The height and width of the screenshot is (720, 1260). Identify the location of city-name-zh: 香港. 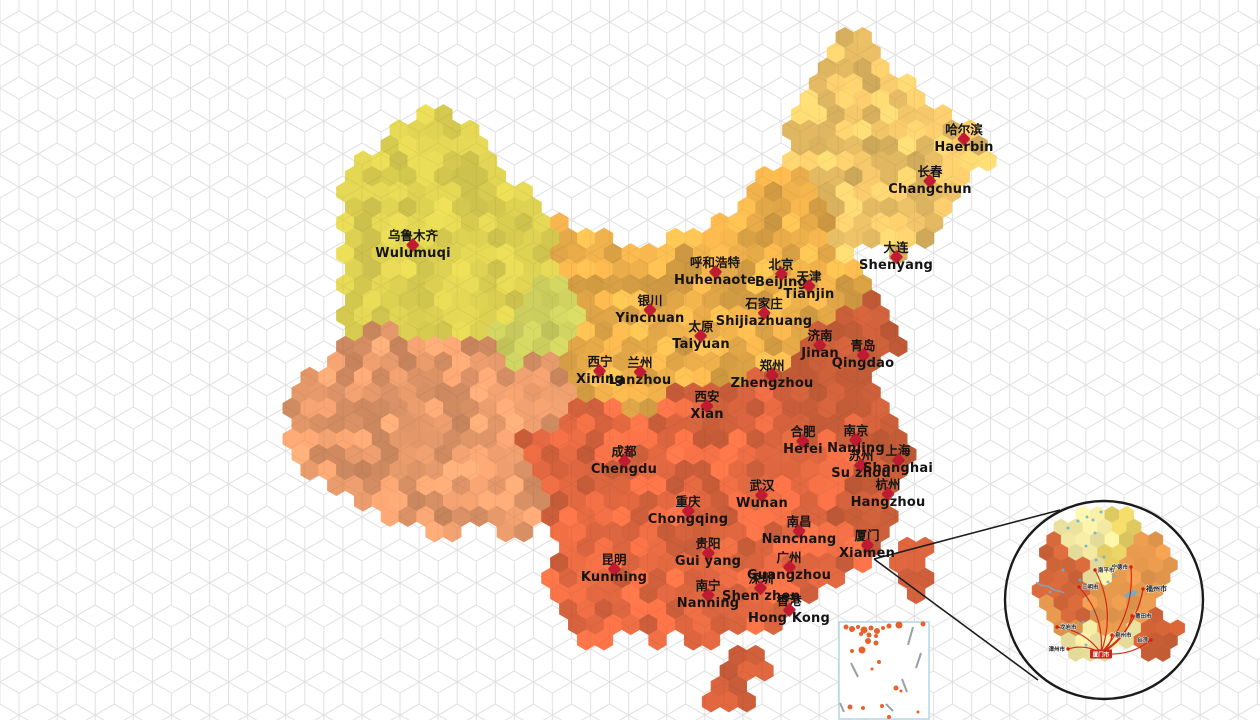
(789, 600).